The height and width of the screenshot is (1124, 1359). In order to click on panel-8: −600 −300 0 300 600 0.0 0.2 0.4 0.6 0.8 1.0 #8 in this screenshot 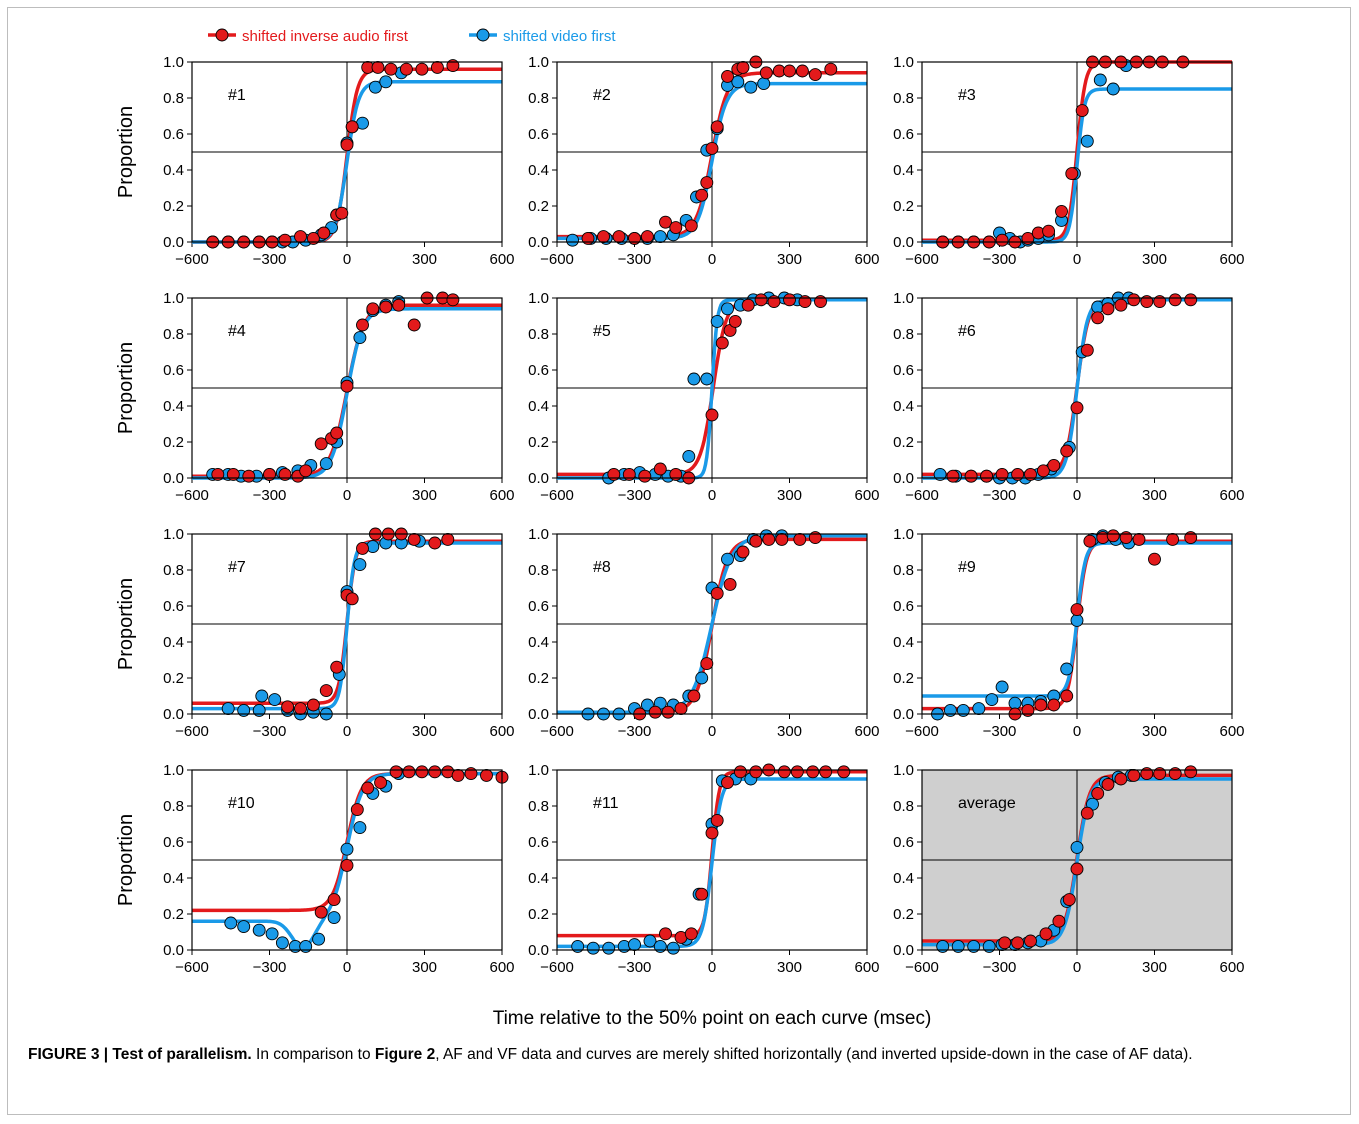, I will do `click(703, 633)`.